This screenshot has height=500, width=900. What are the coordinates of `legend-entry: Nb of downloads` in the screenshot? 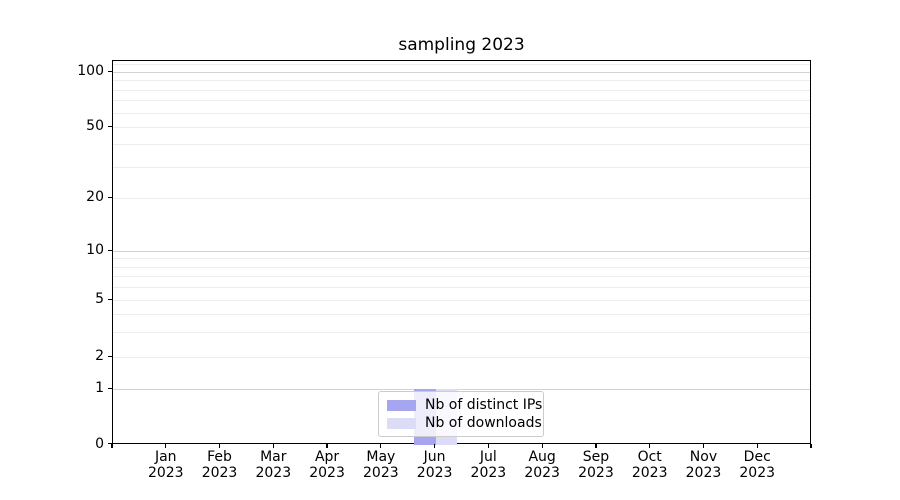 It's located at (464, 423).